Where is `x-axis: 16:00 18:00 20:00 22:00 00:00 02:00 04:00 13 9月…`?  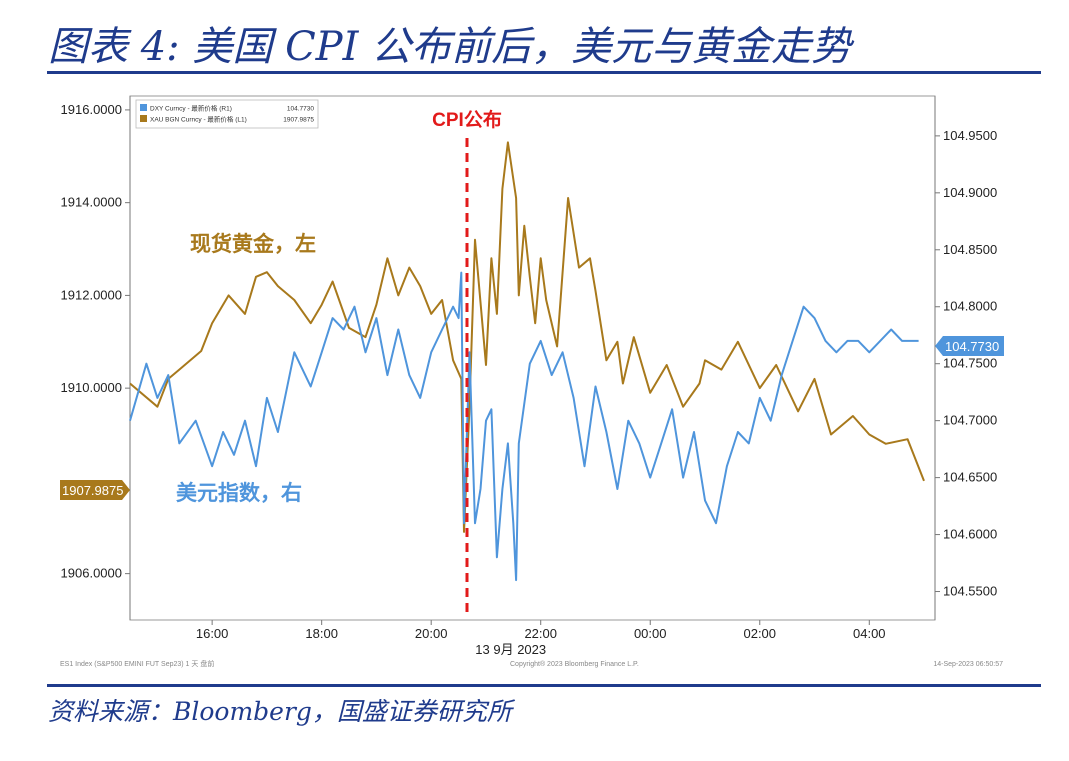
x-axis: 16:00 18:00 20:00 22:00 00:00 02:00 04:00 13 9月… is located at coordinates (541, 638).